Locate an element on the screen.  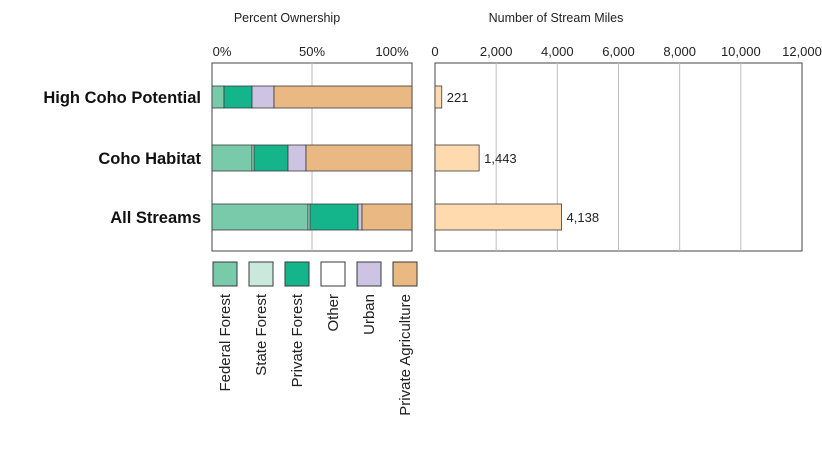
percent-axis-ticks: 0% 50% 100% is located at coordinates (311, 51).